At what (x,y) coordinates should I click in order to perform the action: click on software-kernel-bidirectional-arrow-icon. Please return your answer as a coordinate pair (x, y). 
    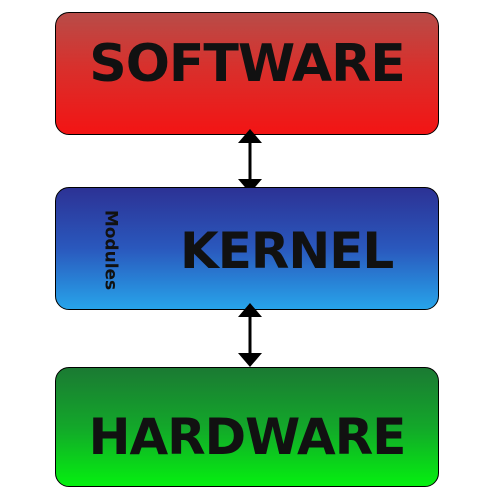
    Looking at the image, I should click on (250, 161).